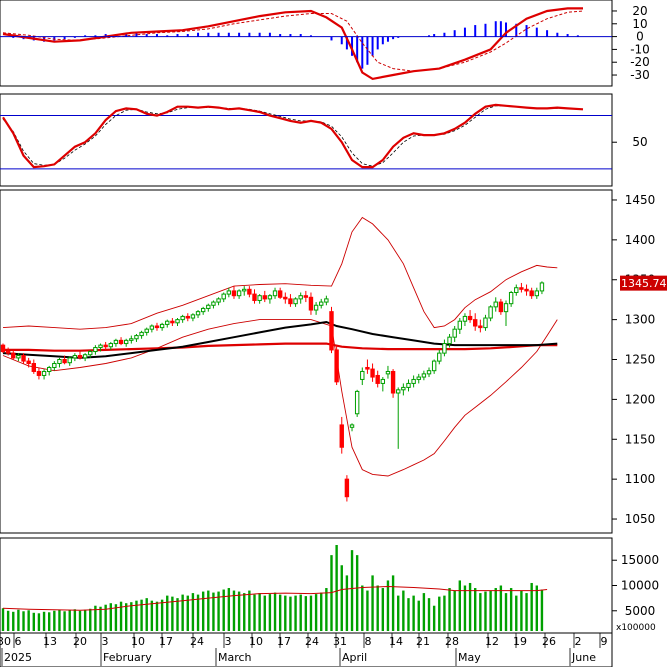  I want to click on x-day-label: 20, so click(80, 641).